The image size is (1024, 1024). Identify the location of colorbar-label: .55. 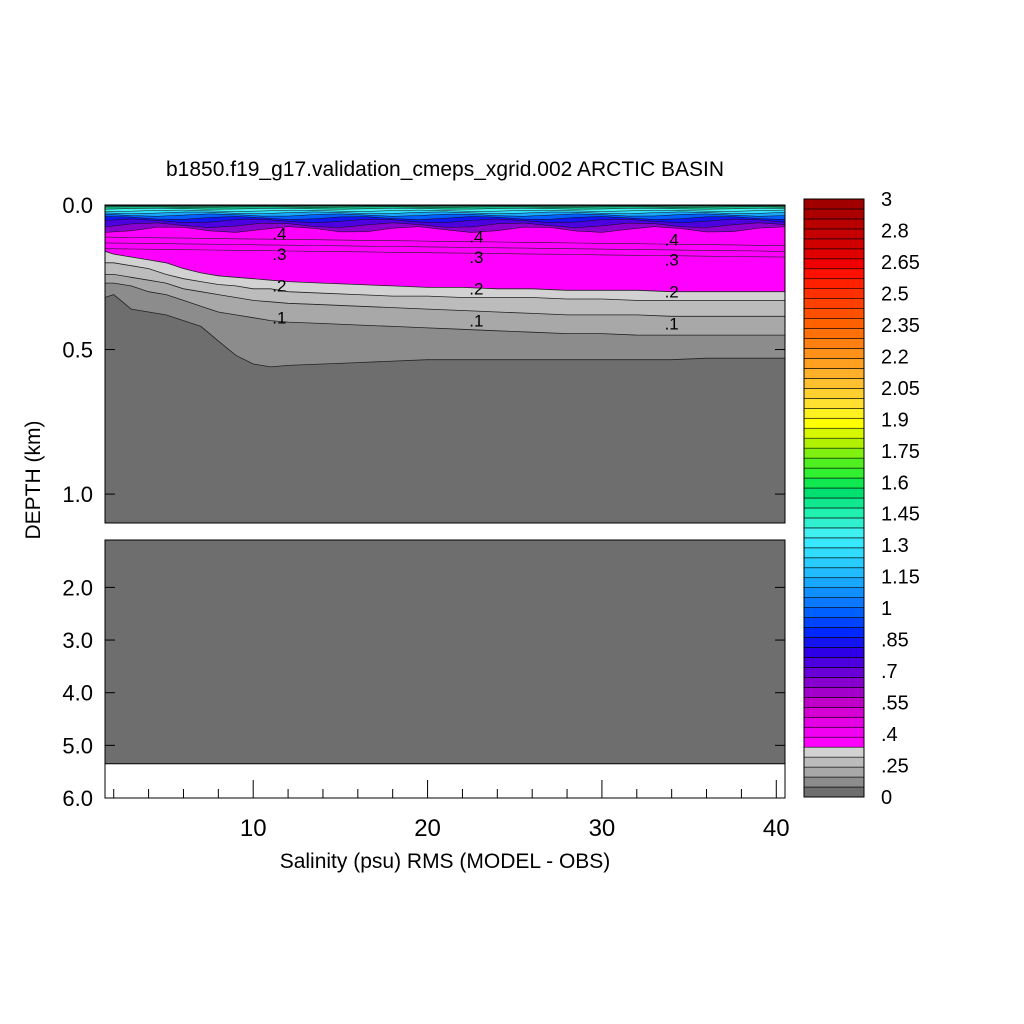
(895, 704).